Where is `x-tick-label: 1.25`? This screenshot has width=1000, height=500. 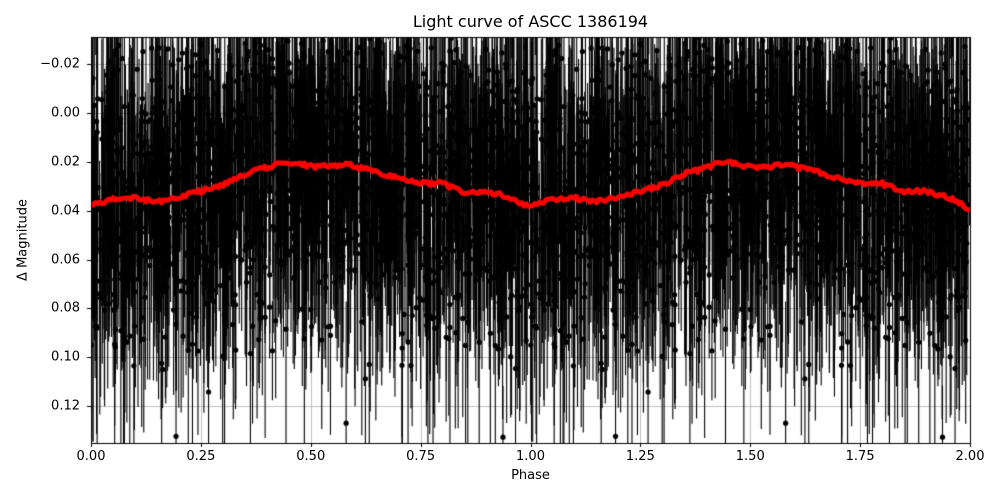
x-tick-label: 1.25 is located at coordinates (640, 456).